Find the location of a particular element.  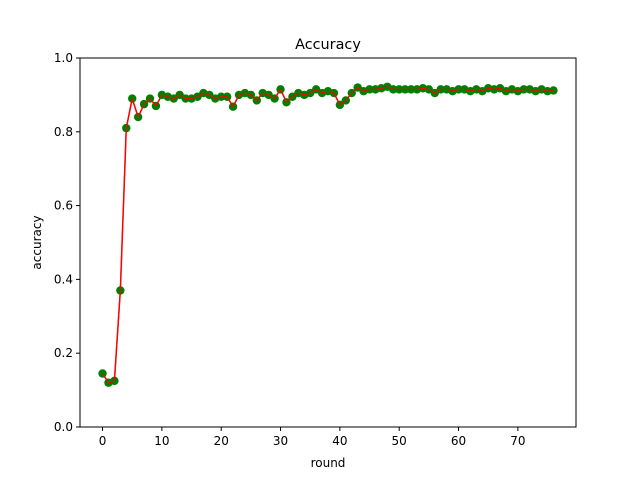

x-tick-label: 60 is located at coordinates (458, 441).